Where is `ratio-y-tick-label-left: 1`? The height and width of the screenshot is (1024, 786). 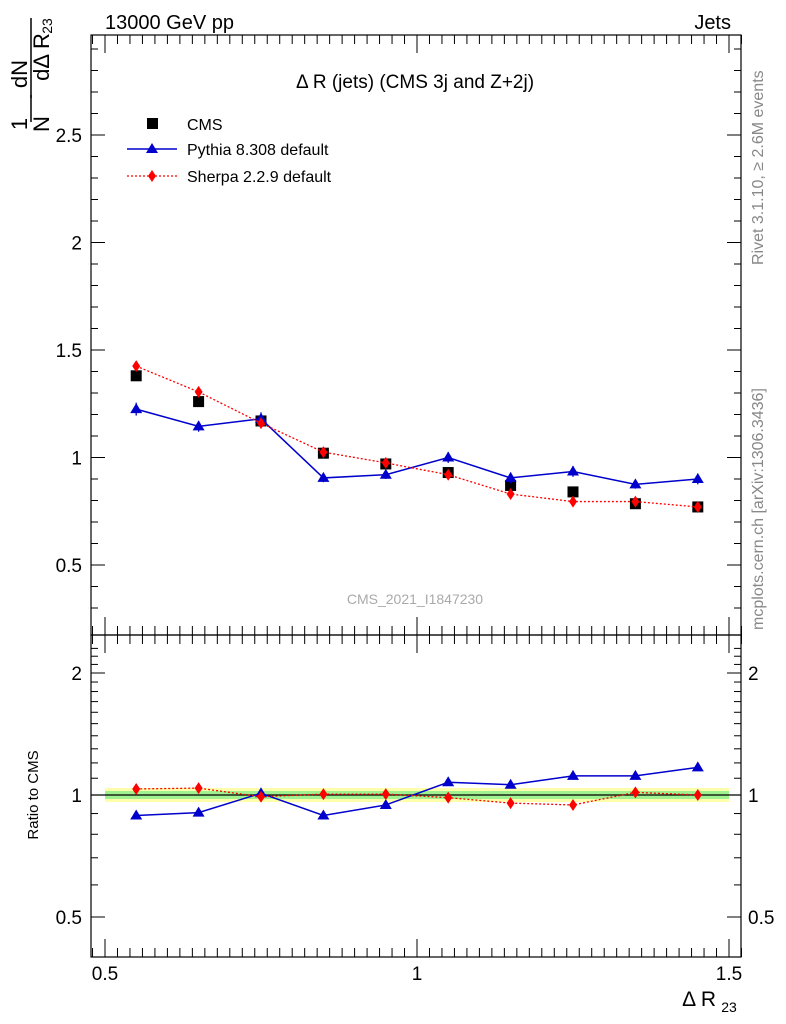
ratio-y-tick-label-left: 1 is located at coordinates (76, 796).